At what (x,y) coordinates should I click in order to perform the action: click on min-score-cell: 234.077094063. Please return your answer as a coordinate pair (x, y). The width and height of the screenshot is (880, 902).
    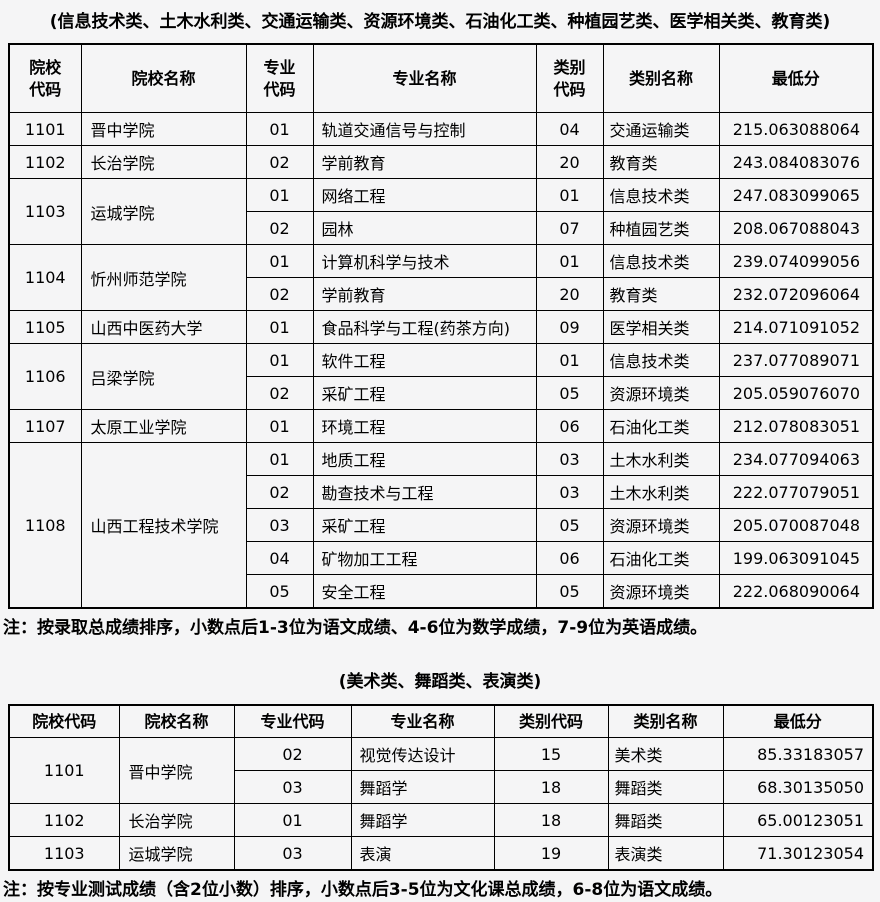
    Looking at the image, I should click on (796, 459).